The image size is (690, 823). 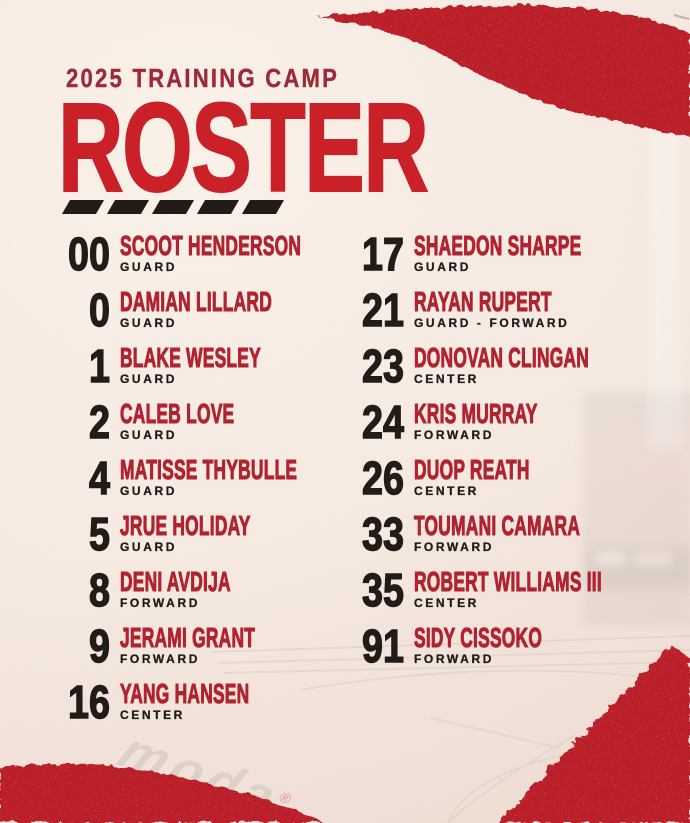 I want to click on player-number: 0, so click(x=99, y=310).